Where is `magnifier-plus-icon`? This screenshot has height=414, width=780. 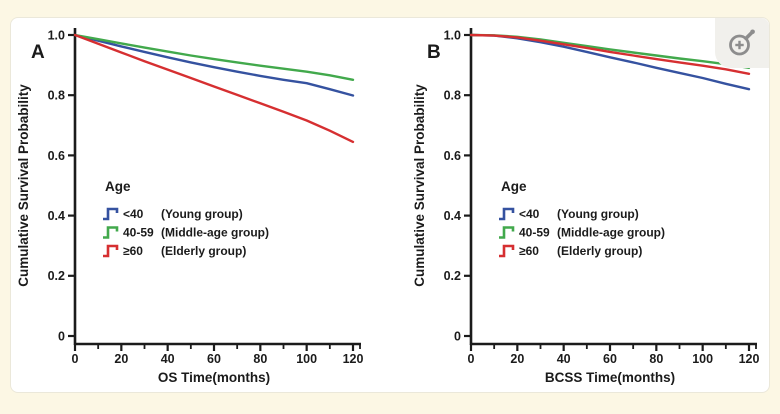 magnifier-plus-icon is located at coordinates (742, 42).